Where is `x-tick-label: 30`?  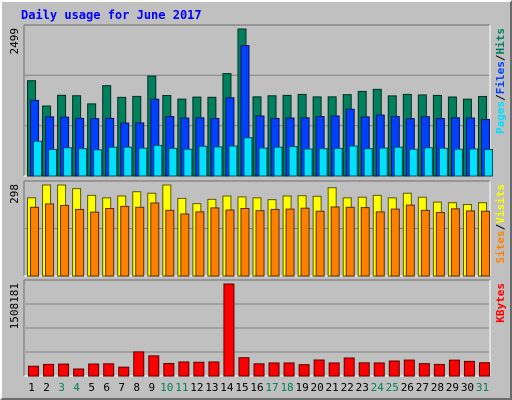 x-tick-label: 30 is located at coordinates (467, 387).